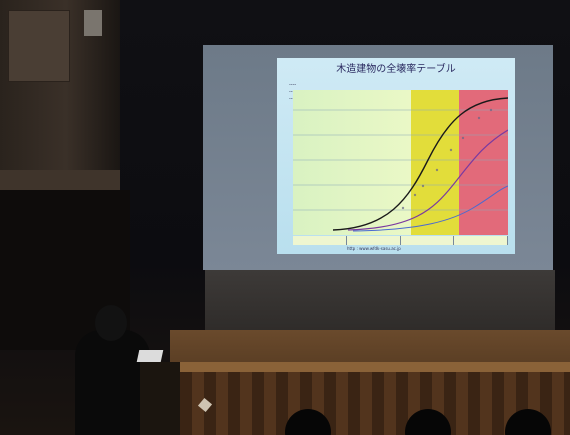 Image resolution: width=570 pixels, height=435 pixels. Describe the element at coordinates (374, 248) in the screenshot. I see `slide-footer-url: http : www.wfdk-sasu.ac.jp` at that location.